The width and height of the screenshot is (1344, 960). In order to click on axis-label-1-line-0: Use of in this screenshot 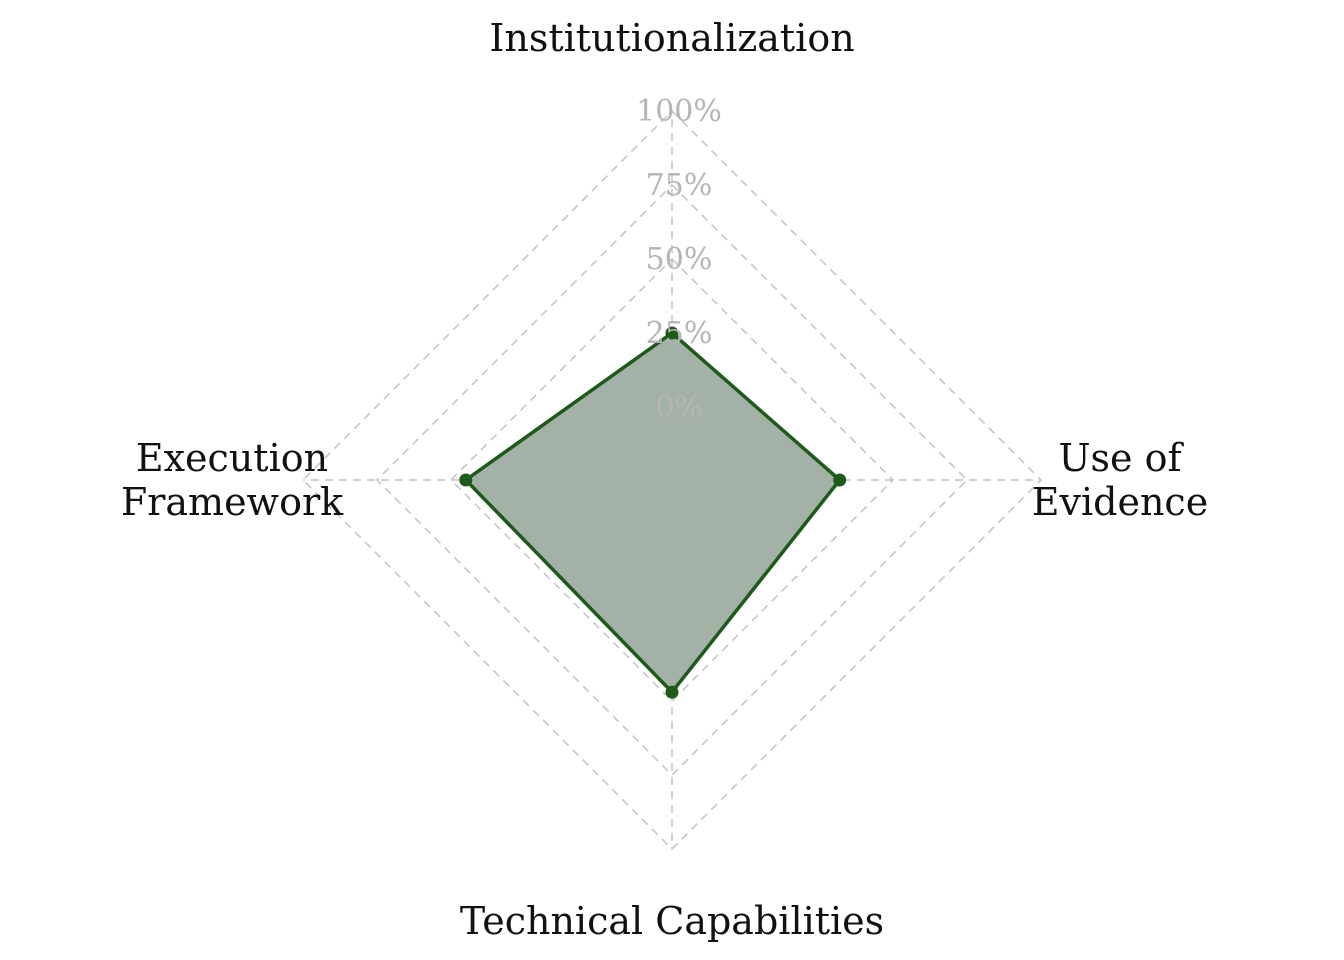, I will do `click(1121, 458)`.